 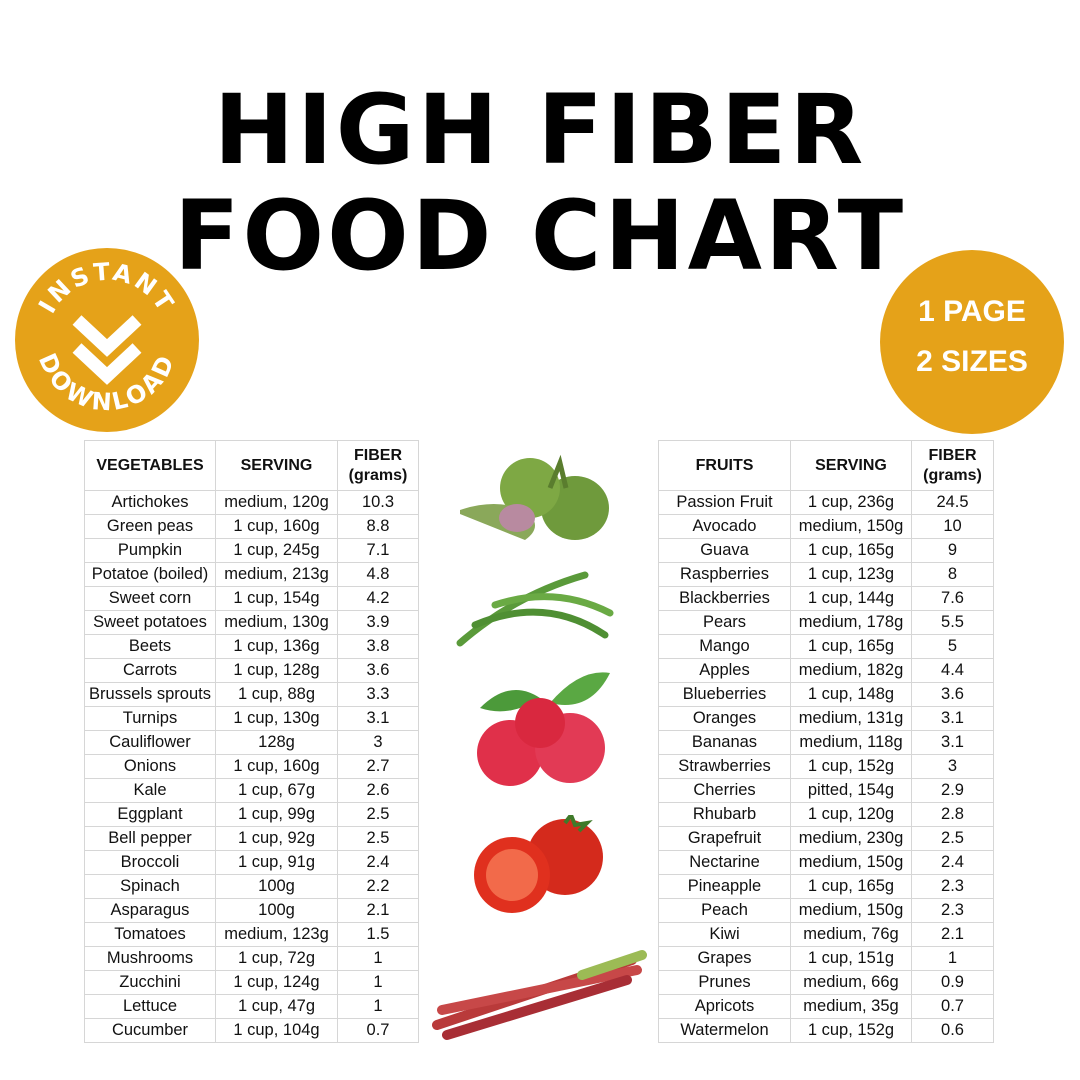 I want to click on serving-cell: 1 cup, 151g, so click(x=851, y=958).